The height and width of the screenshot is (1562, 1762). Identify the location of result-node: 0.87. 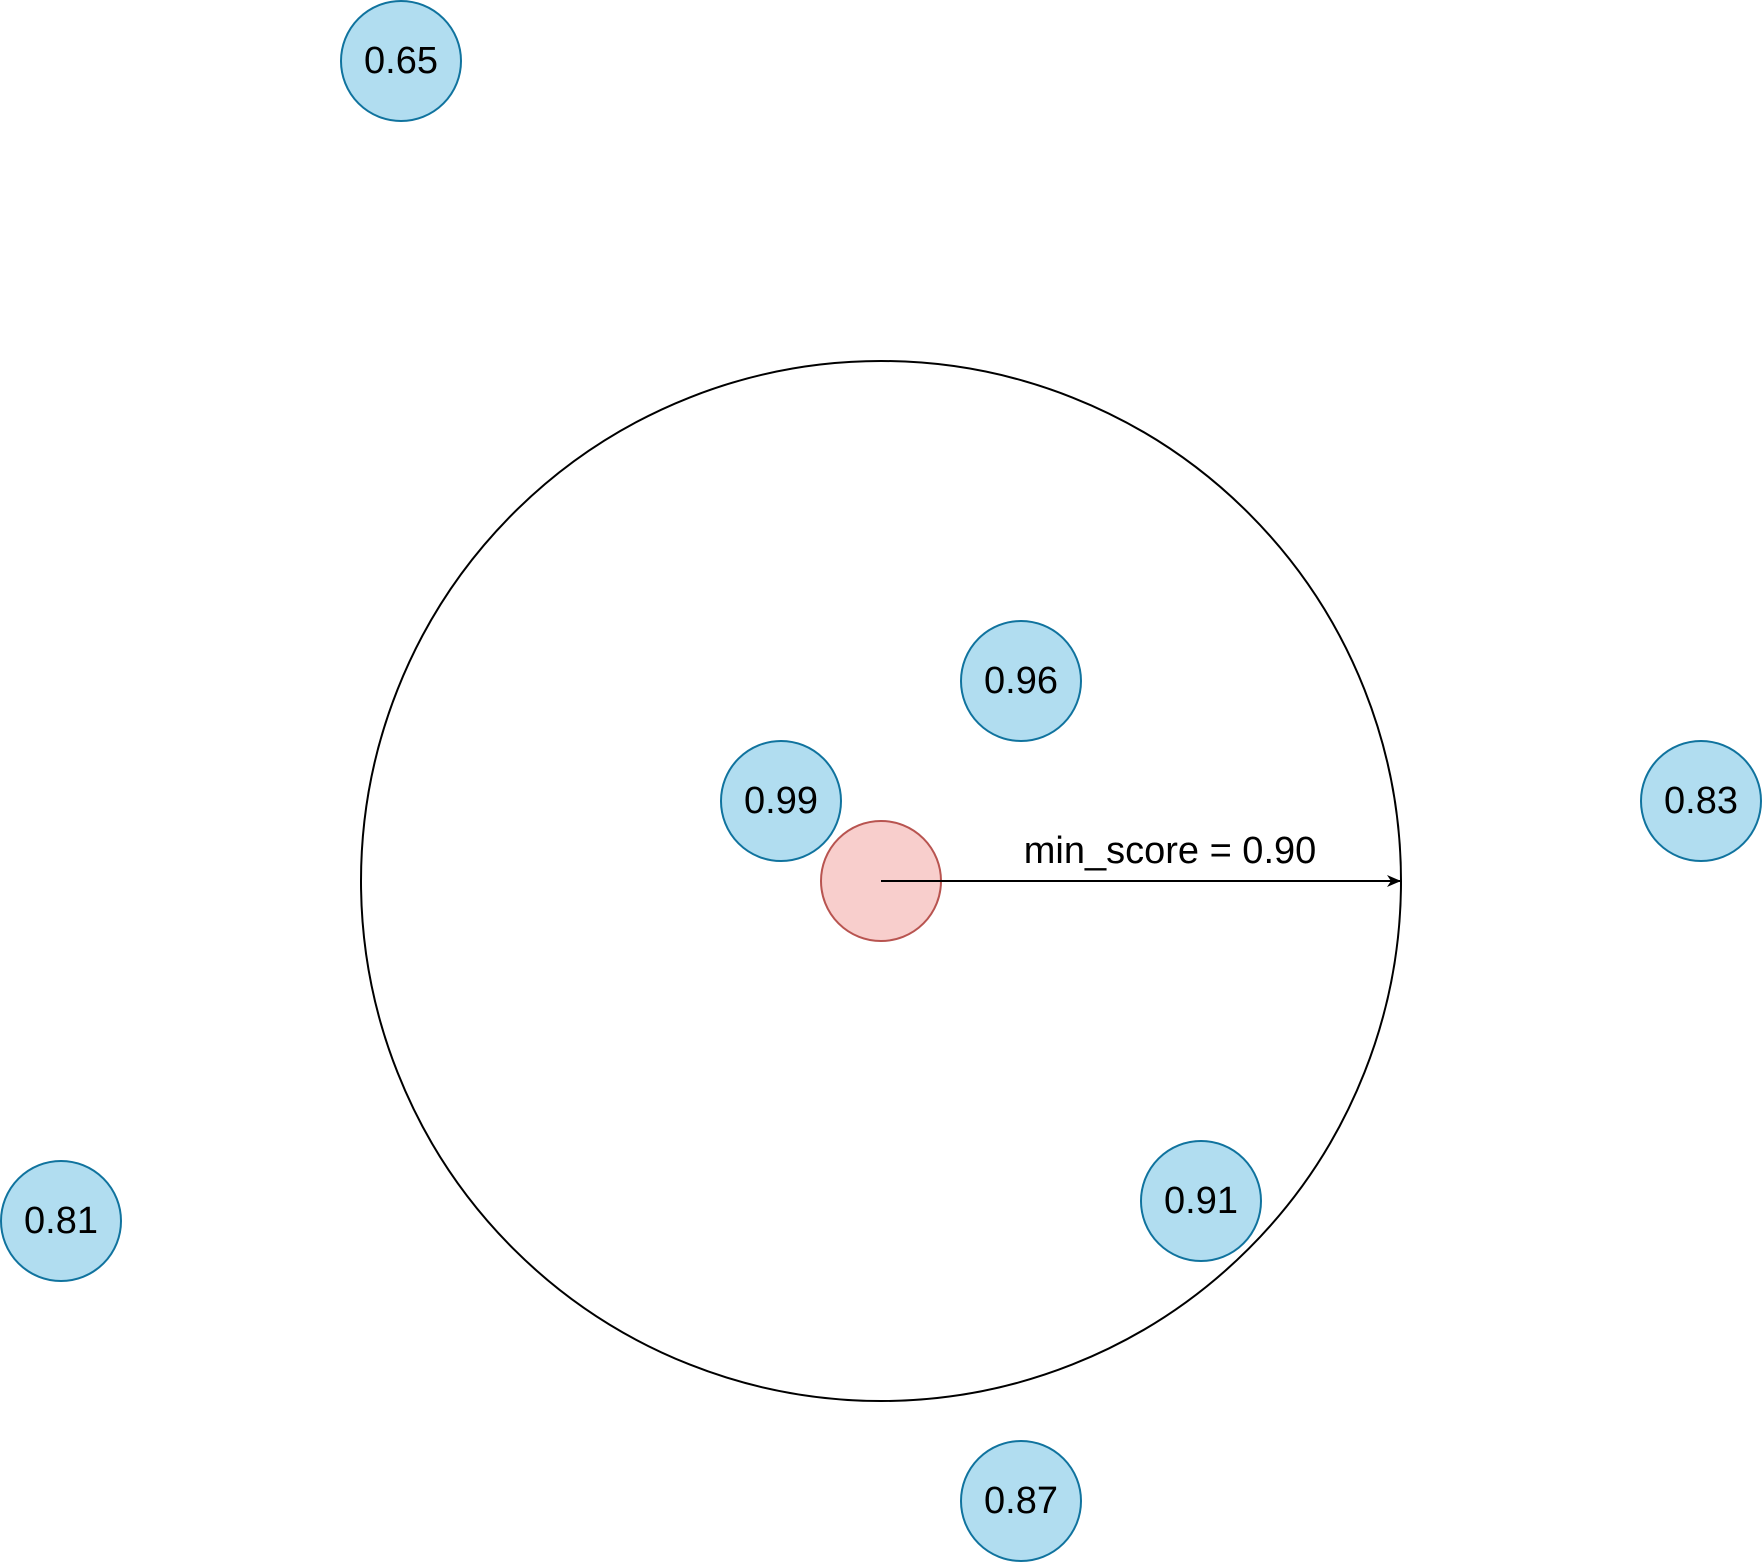
(1021, 1501).